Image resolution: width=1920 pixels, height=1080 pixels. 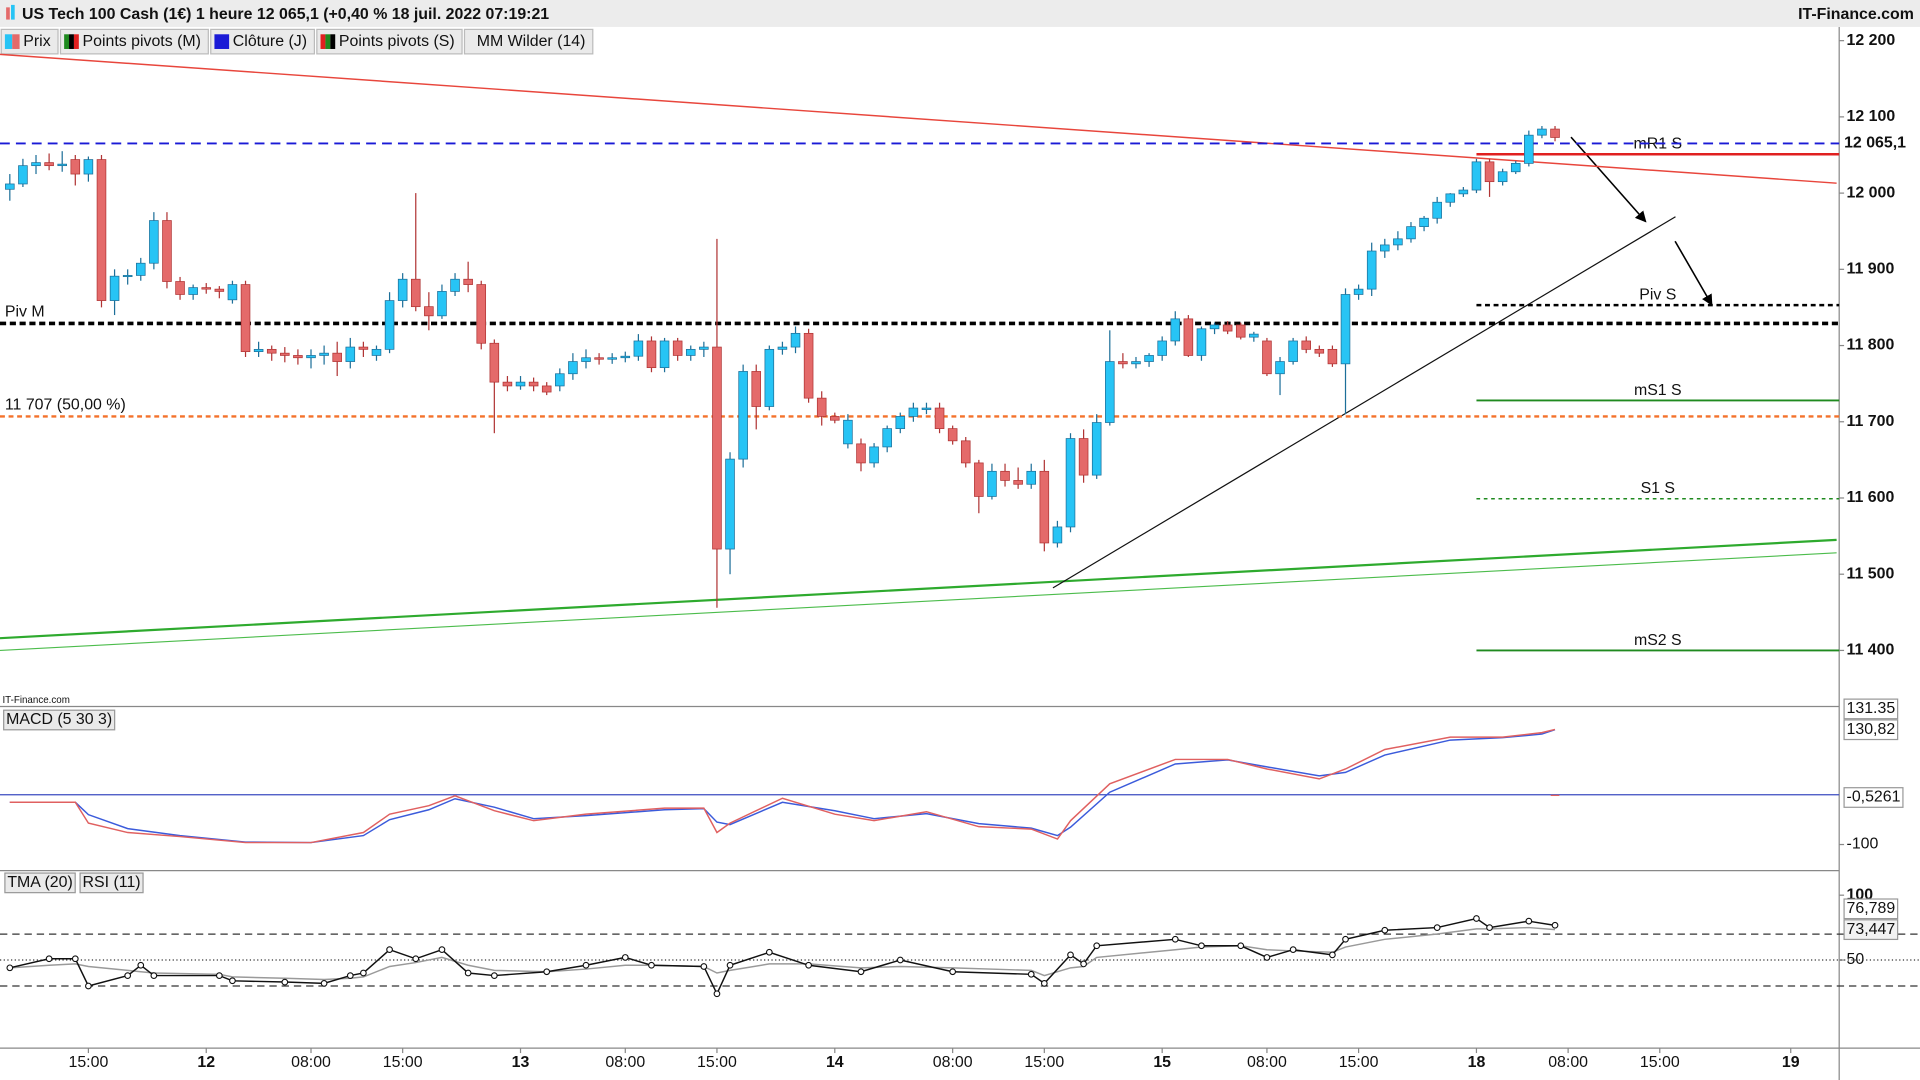 What do you see at coordinates (1871, 650) in the screenshot?
I see `y-tick-label: 11 400` at bounding box center [1871, 650].